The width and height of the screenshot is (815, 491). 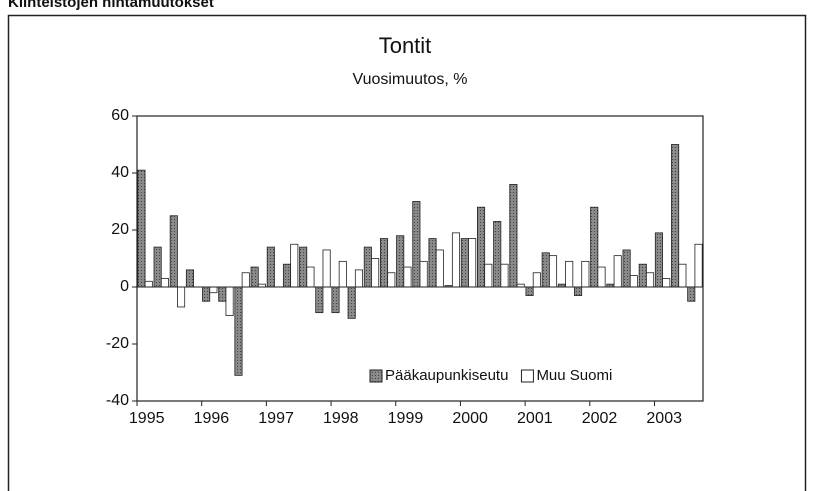 I want to click on x-tick-label: 2003, so click(x=664, y=418).